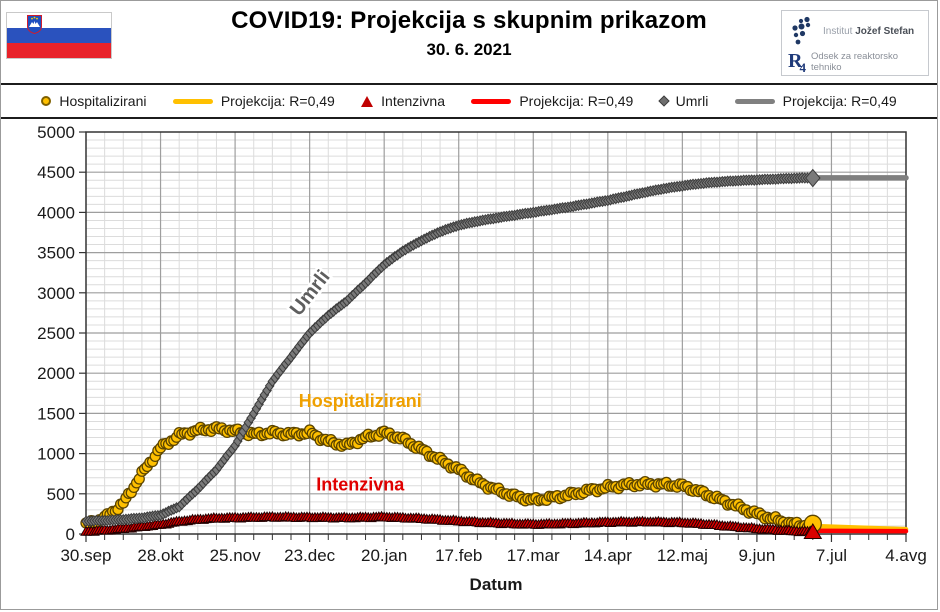  Describe the element at coordinates (192, 101) in the screenshot. I see `yellow-line-marker-icon` at that location.